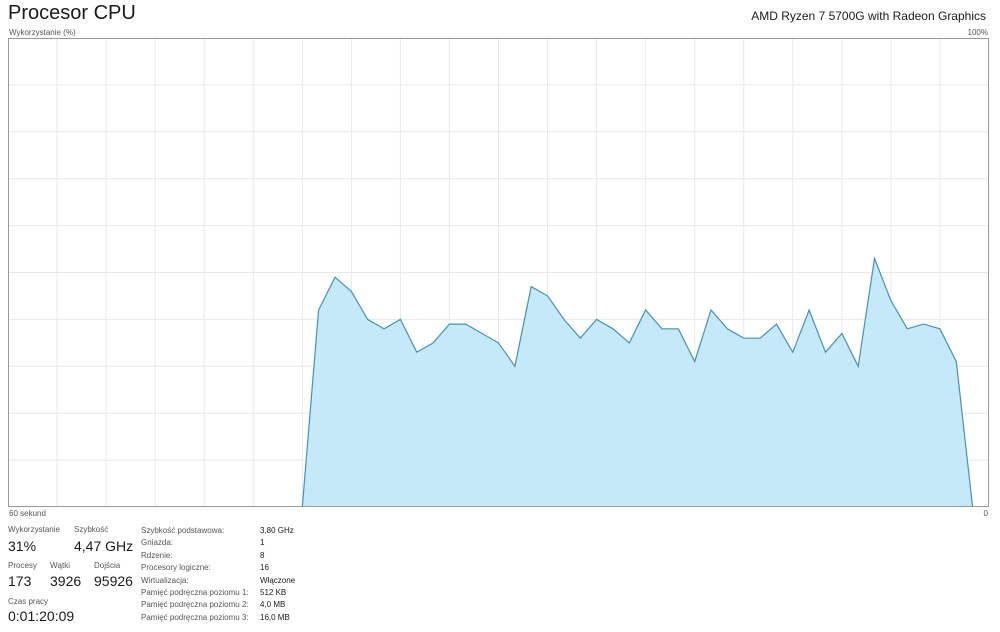  What do you see at coordinates (22, 546) in the screenshot?
I see `usage-value: 31%` at bounding box center [22, 546].